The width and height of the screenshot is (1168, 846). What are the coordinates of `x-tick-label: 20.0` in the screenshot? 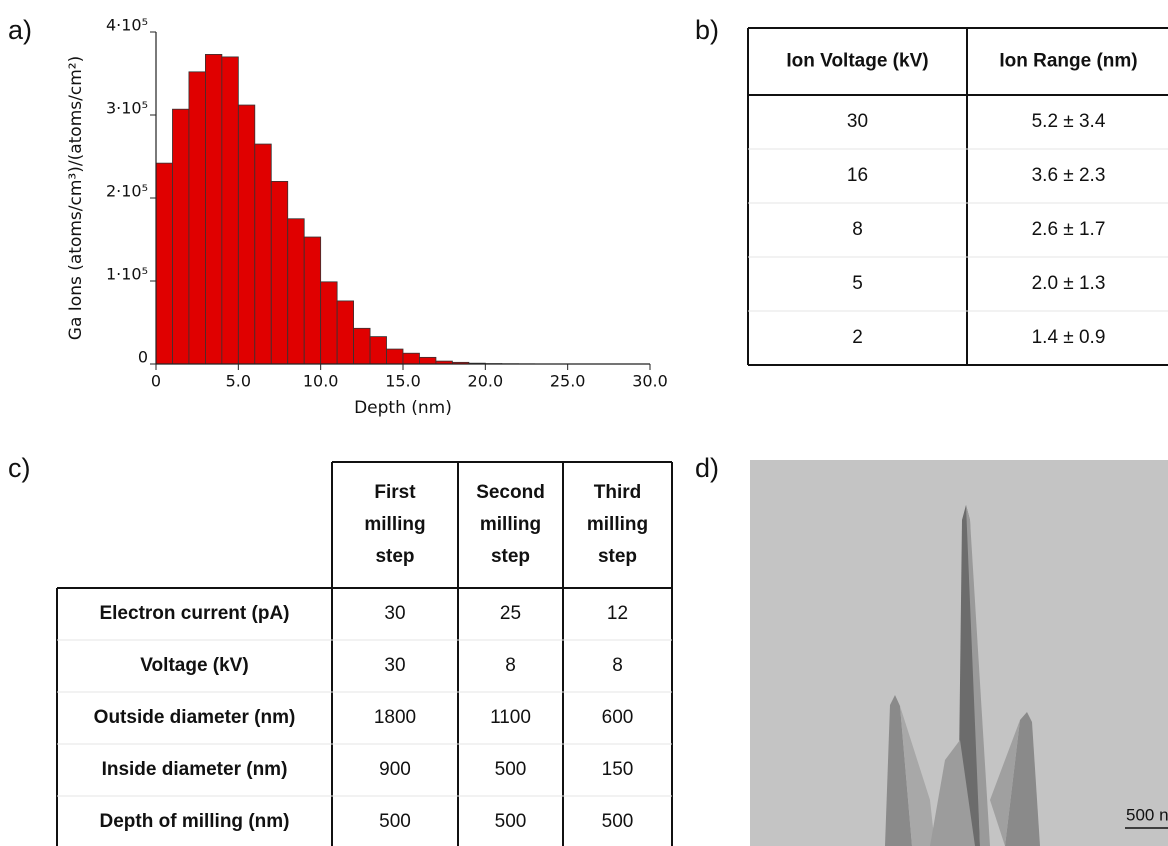 It's located at (486, 381).